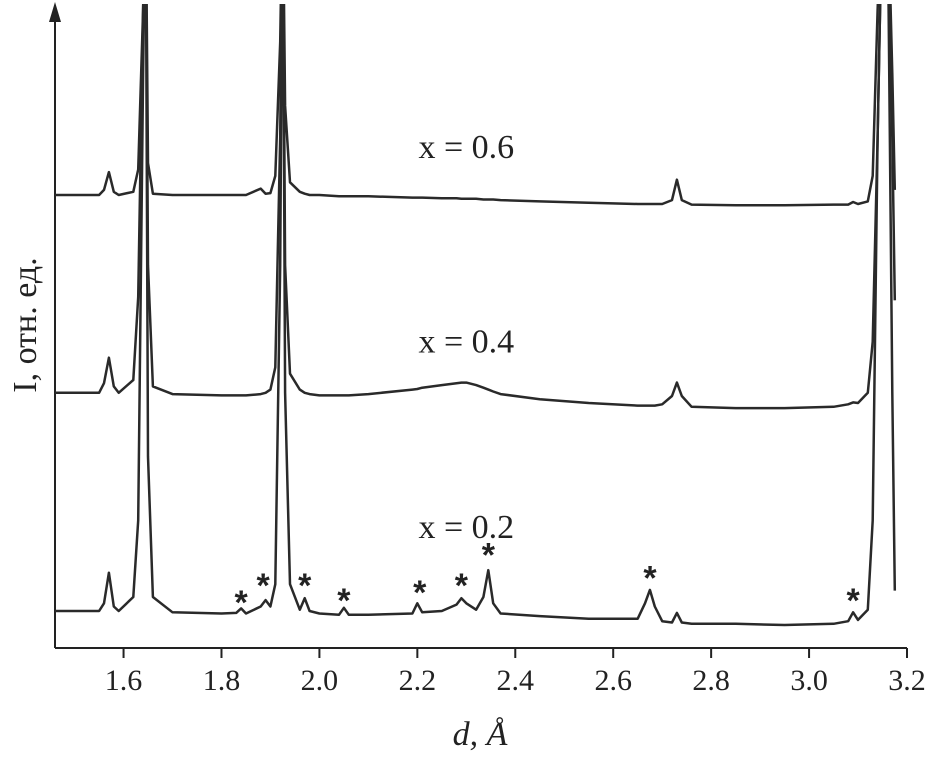  Describe the element at coordinates (613, 680) in the screenshot. I see `x-tick-label: 2.6` at that location.